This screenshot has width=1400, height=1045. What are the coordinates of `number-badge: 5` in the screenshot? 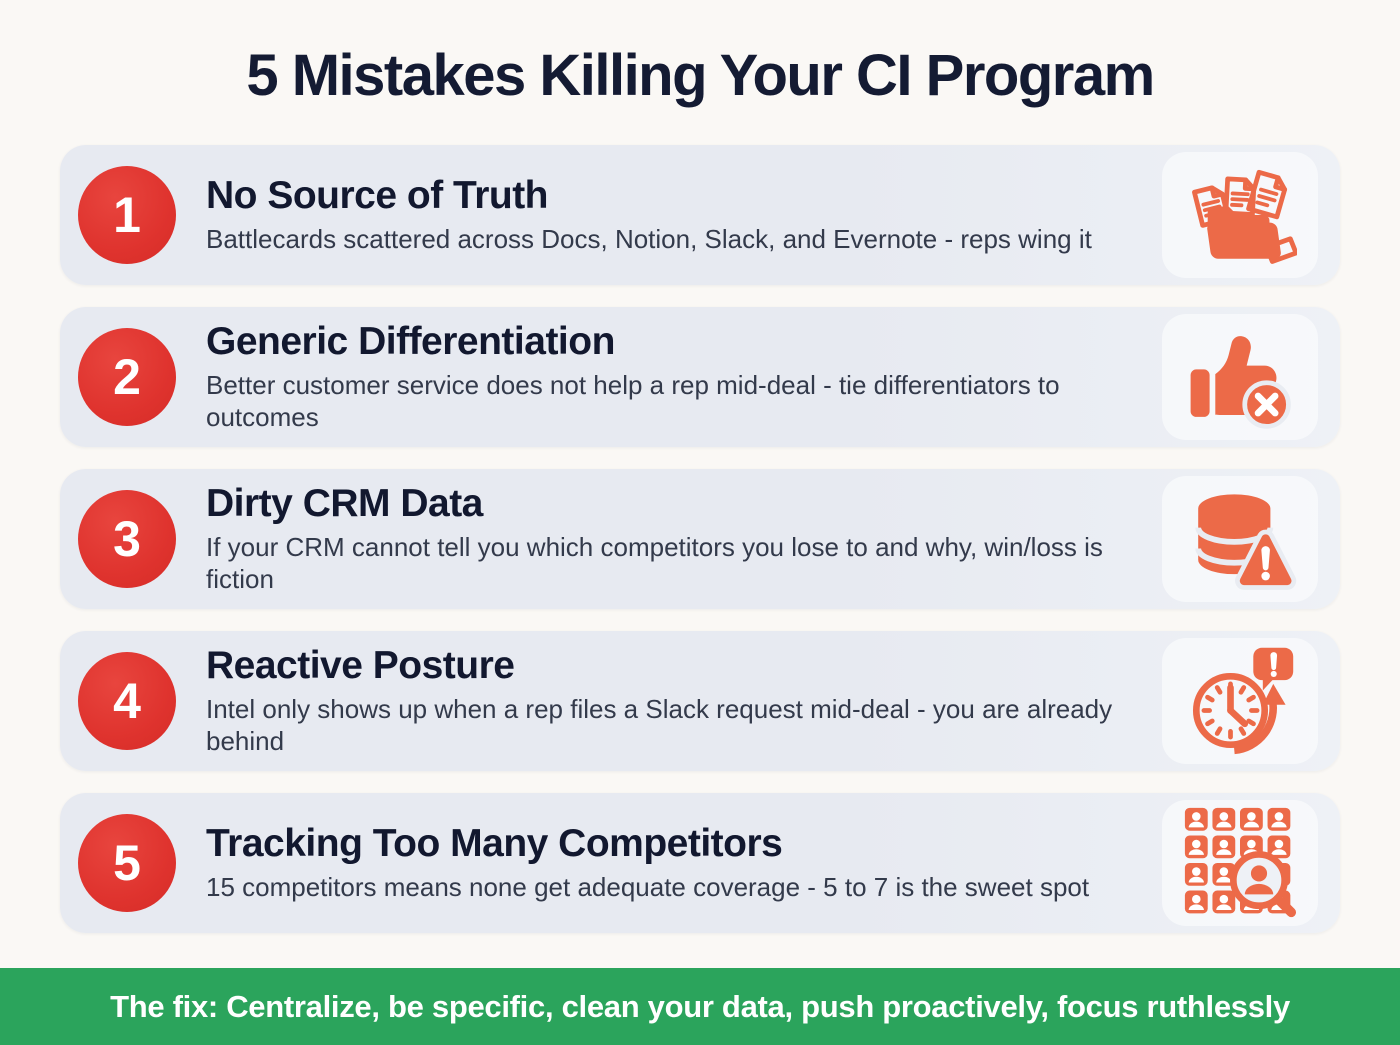 It's located at (127, 863).